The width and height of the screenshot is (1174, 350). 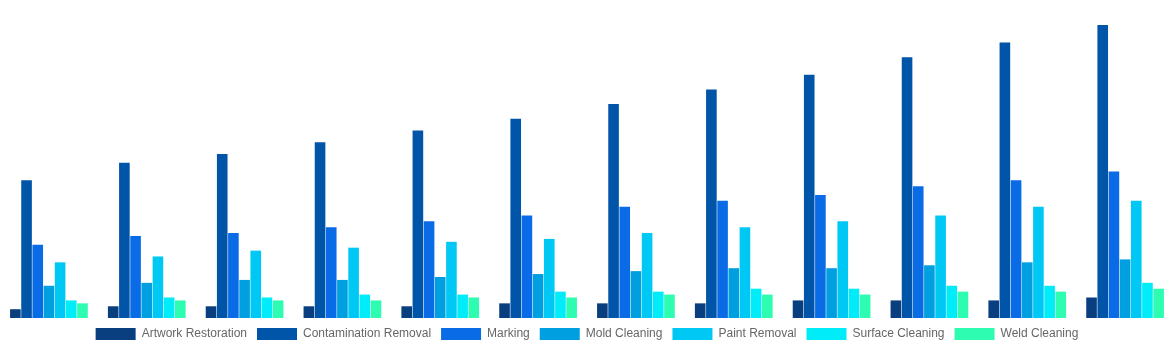 I want to click on legend-label: Surface Cleaning, so click(x=898, y=333).